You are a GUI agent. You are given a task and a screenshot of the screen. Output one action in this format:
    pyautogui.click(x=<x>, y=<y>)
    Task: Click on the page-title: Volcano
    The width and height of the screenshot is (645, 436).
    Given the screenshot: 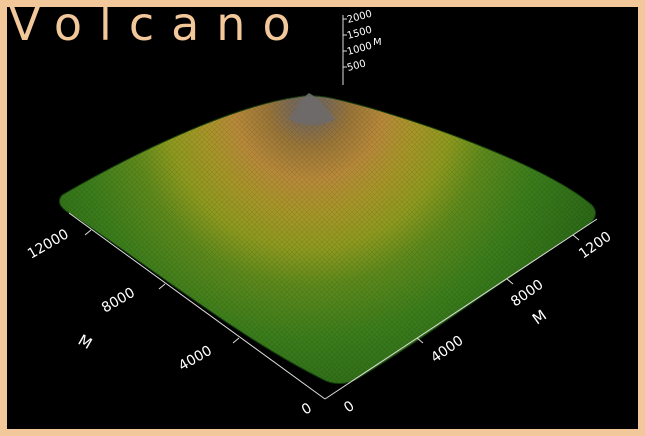 What is the action you would take?
    pyautogui.click(x=158, y=29)
    